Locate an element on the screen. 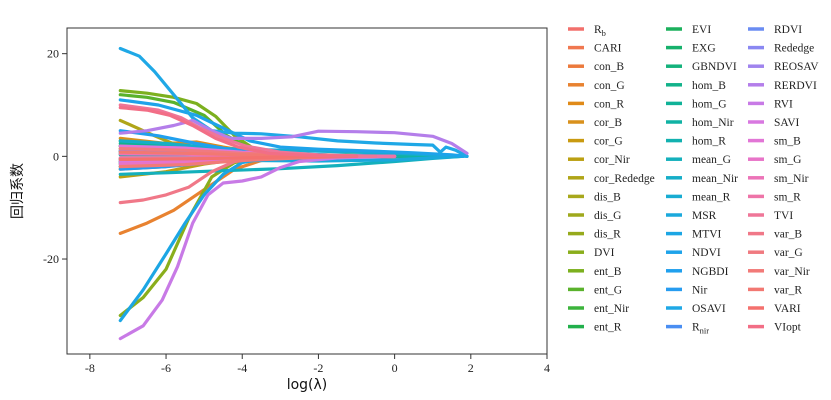 This screenshot has width=831, height=400. legend-label: EXG is located at coordinates (704, 49).